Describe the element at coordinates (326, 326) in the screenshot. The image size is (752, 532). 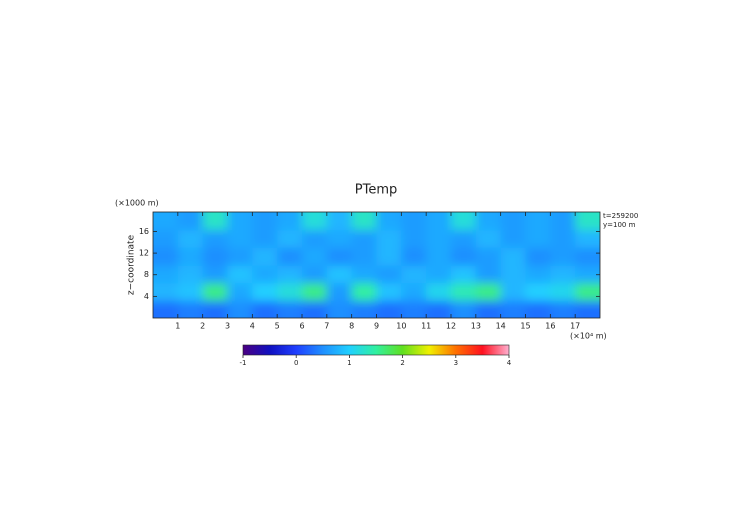
I see `x-tick-label: 7` at that location.